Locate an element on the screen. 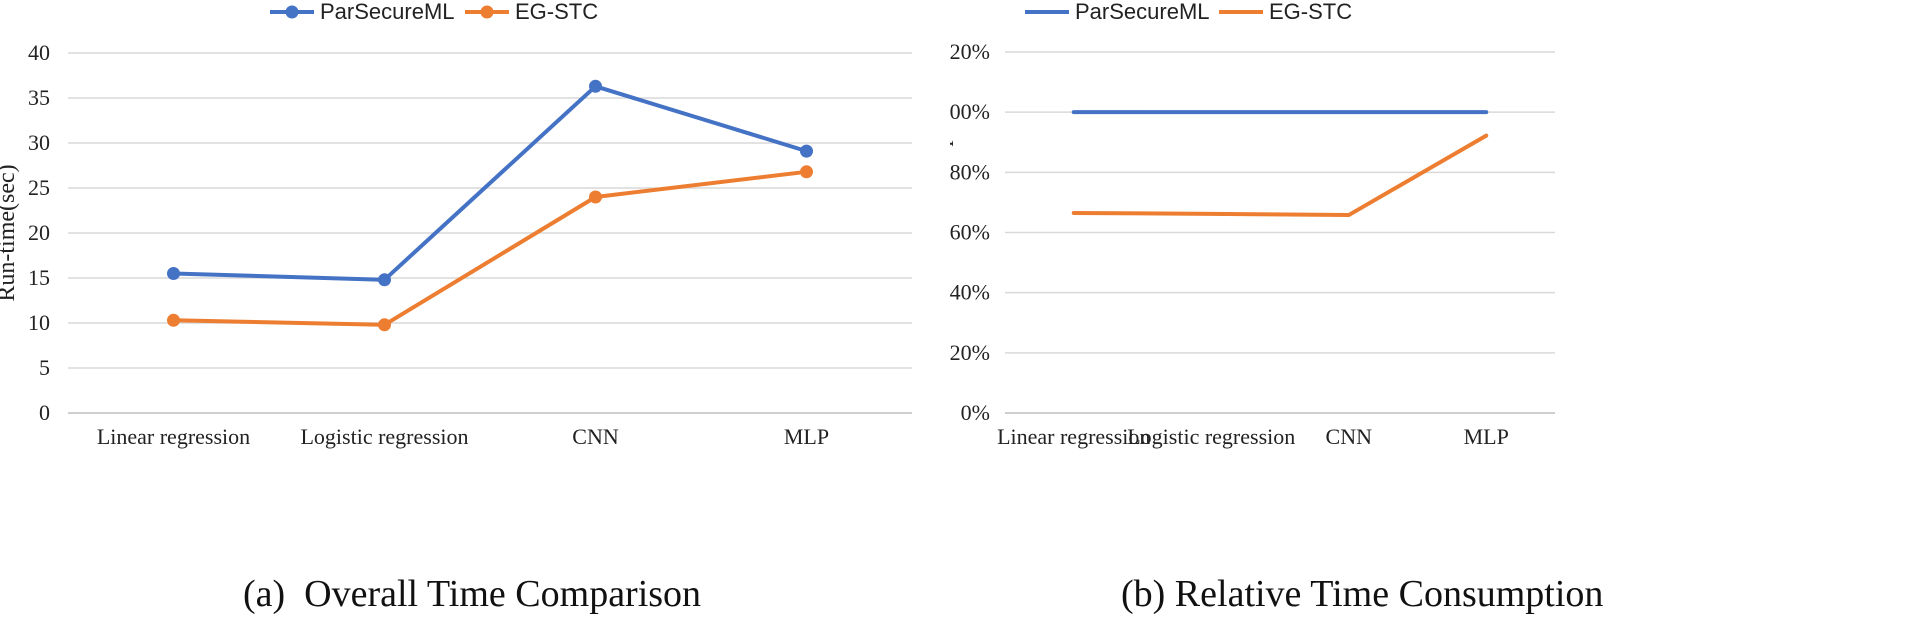  series-line-parsecureml is located at coordinates (490, 183).